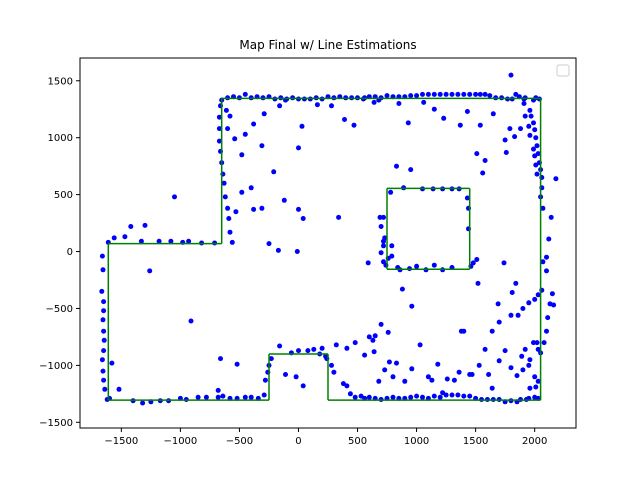  What do you see at coordinates (239, 441) in the screenshot?
I see `x-tick-label: −500` at bounding box center [239, 441].